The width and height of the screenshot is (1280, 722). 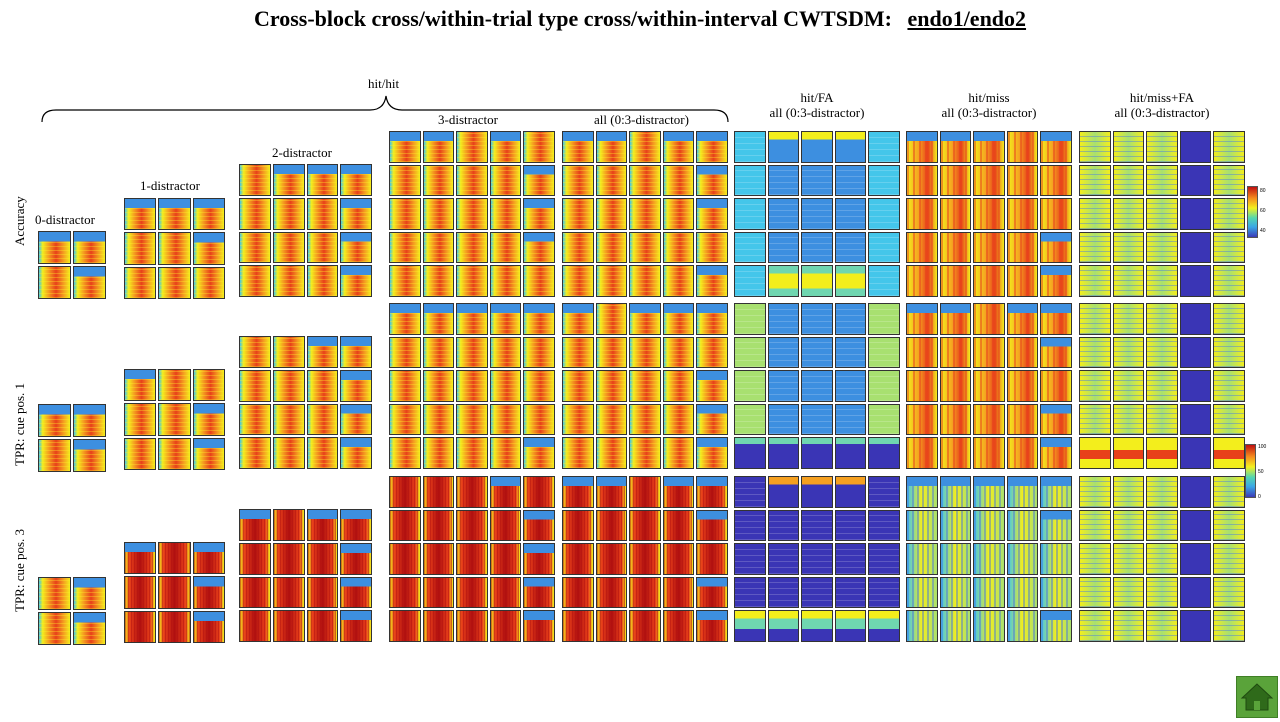 What do you see at coordinates (967, 18) in the screenshot?
I see `title-link: endo1/endo2` at bounding box center [967, 18].